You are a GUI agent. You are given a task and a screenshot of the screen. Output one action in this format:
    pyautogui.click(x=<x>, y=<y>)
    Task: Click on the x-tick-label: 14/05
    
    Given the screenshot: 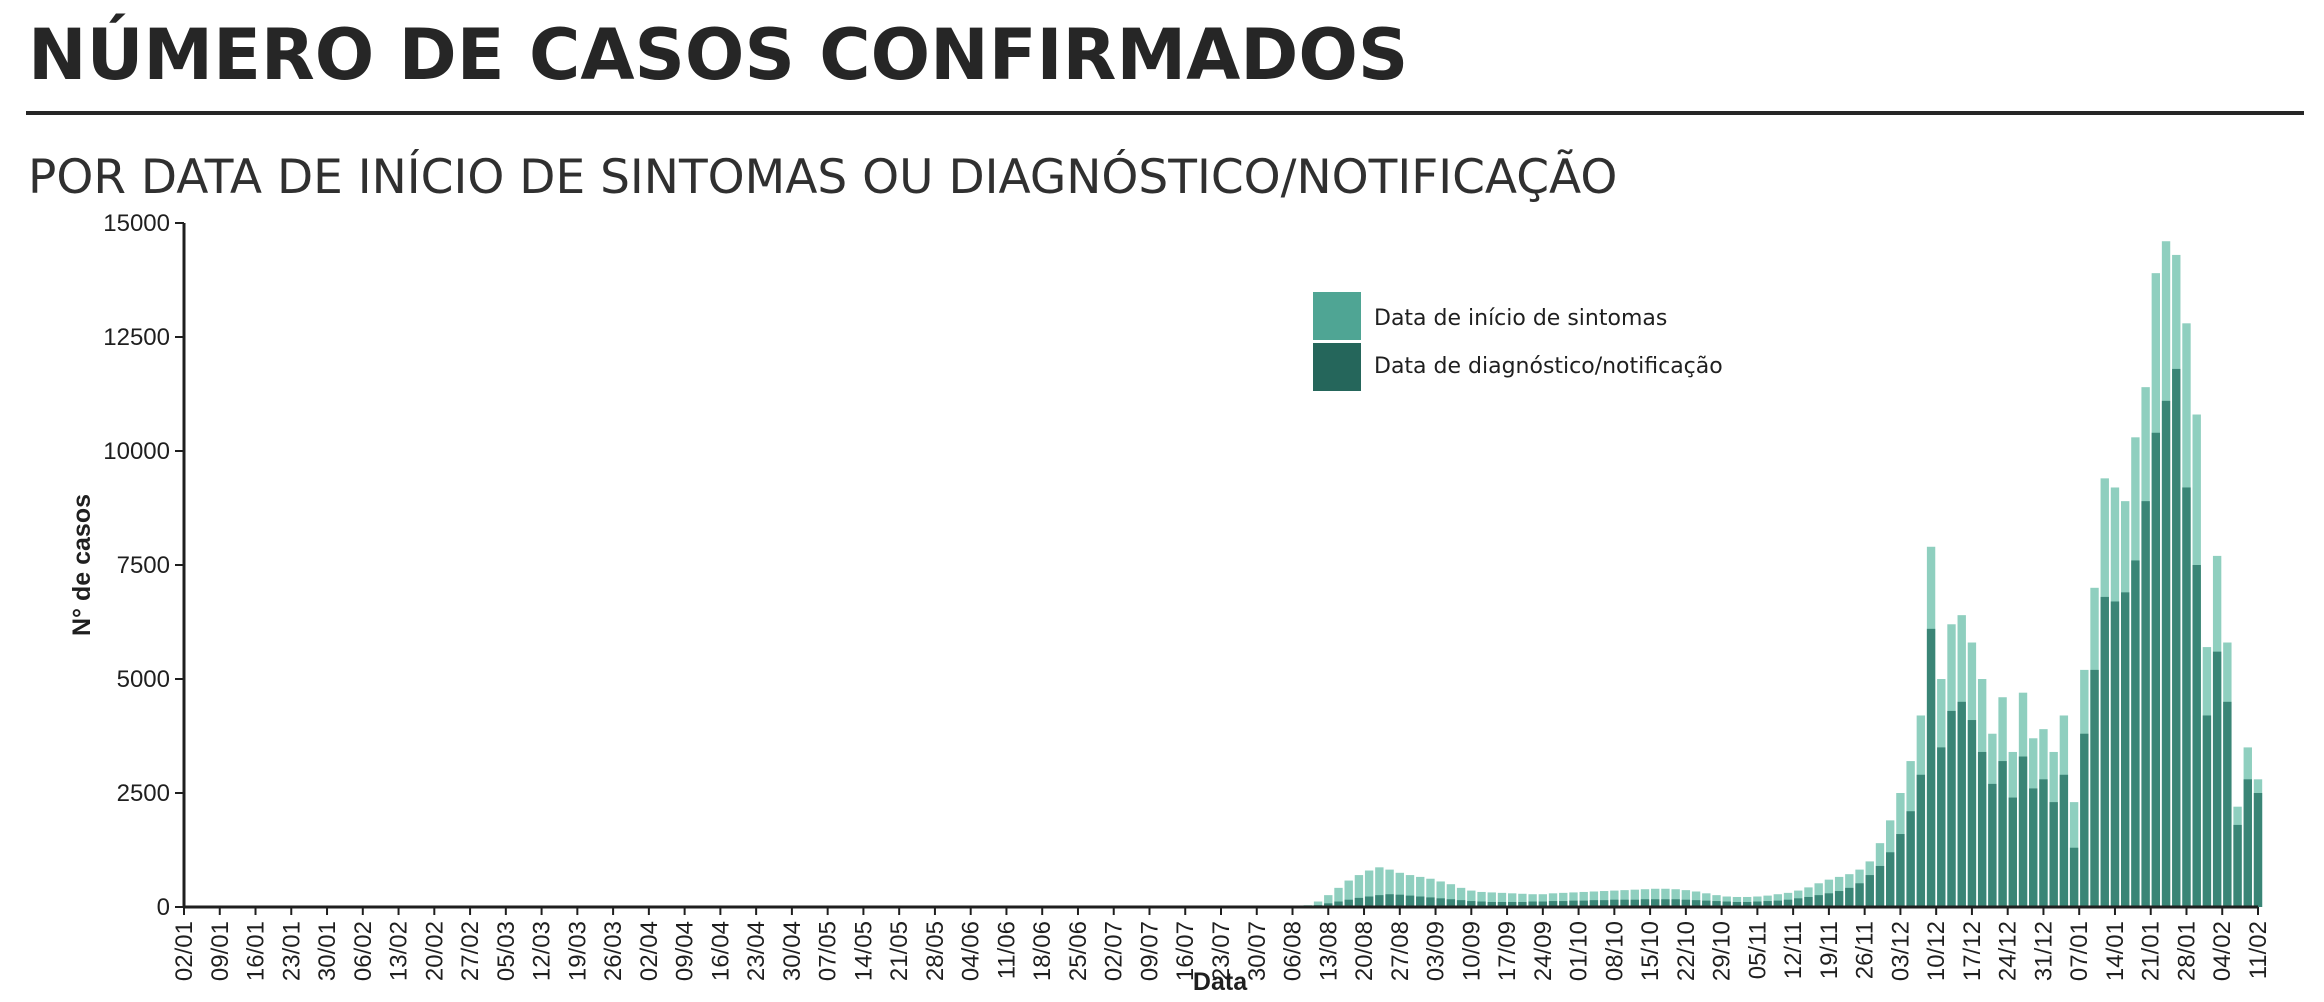 What is the action you would take?
    pyautogui.click(x=863, y=951)
    